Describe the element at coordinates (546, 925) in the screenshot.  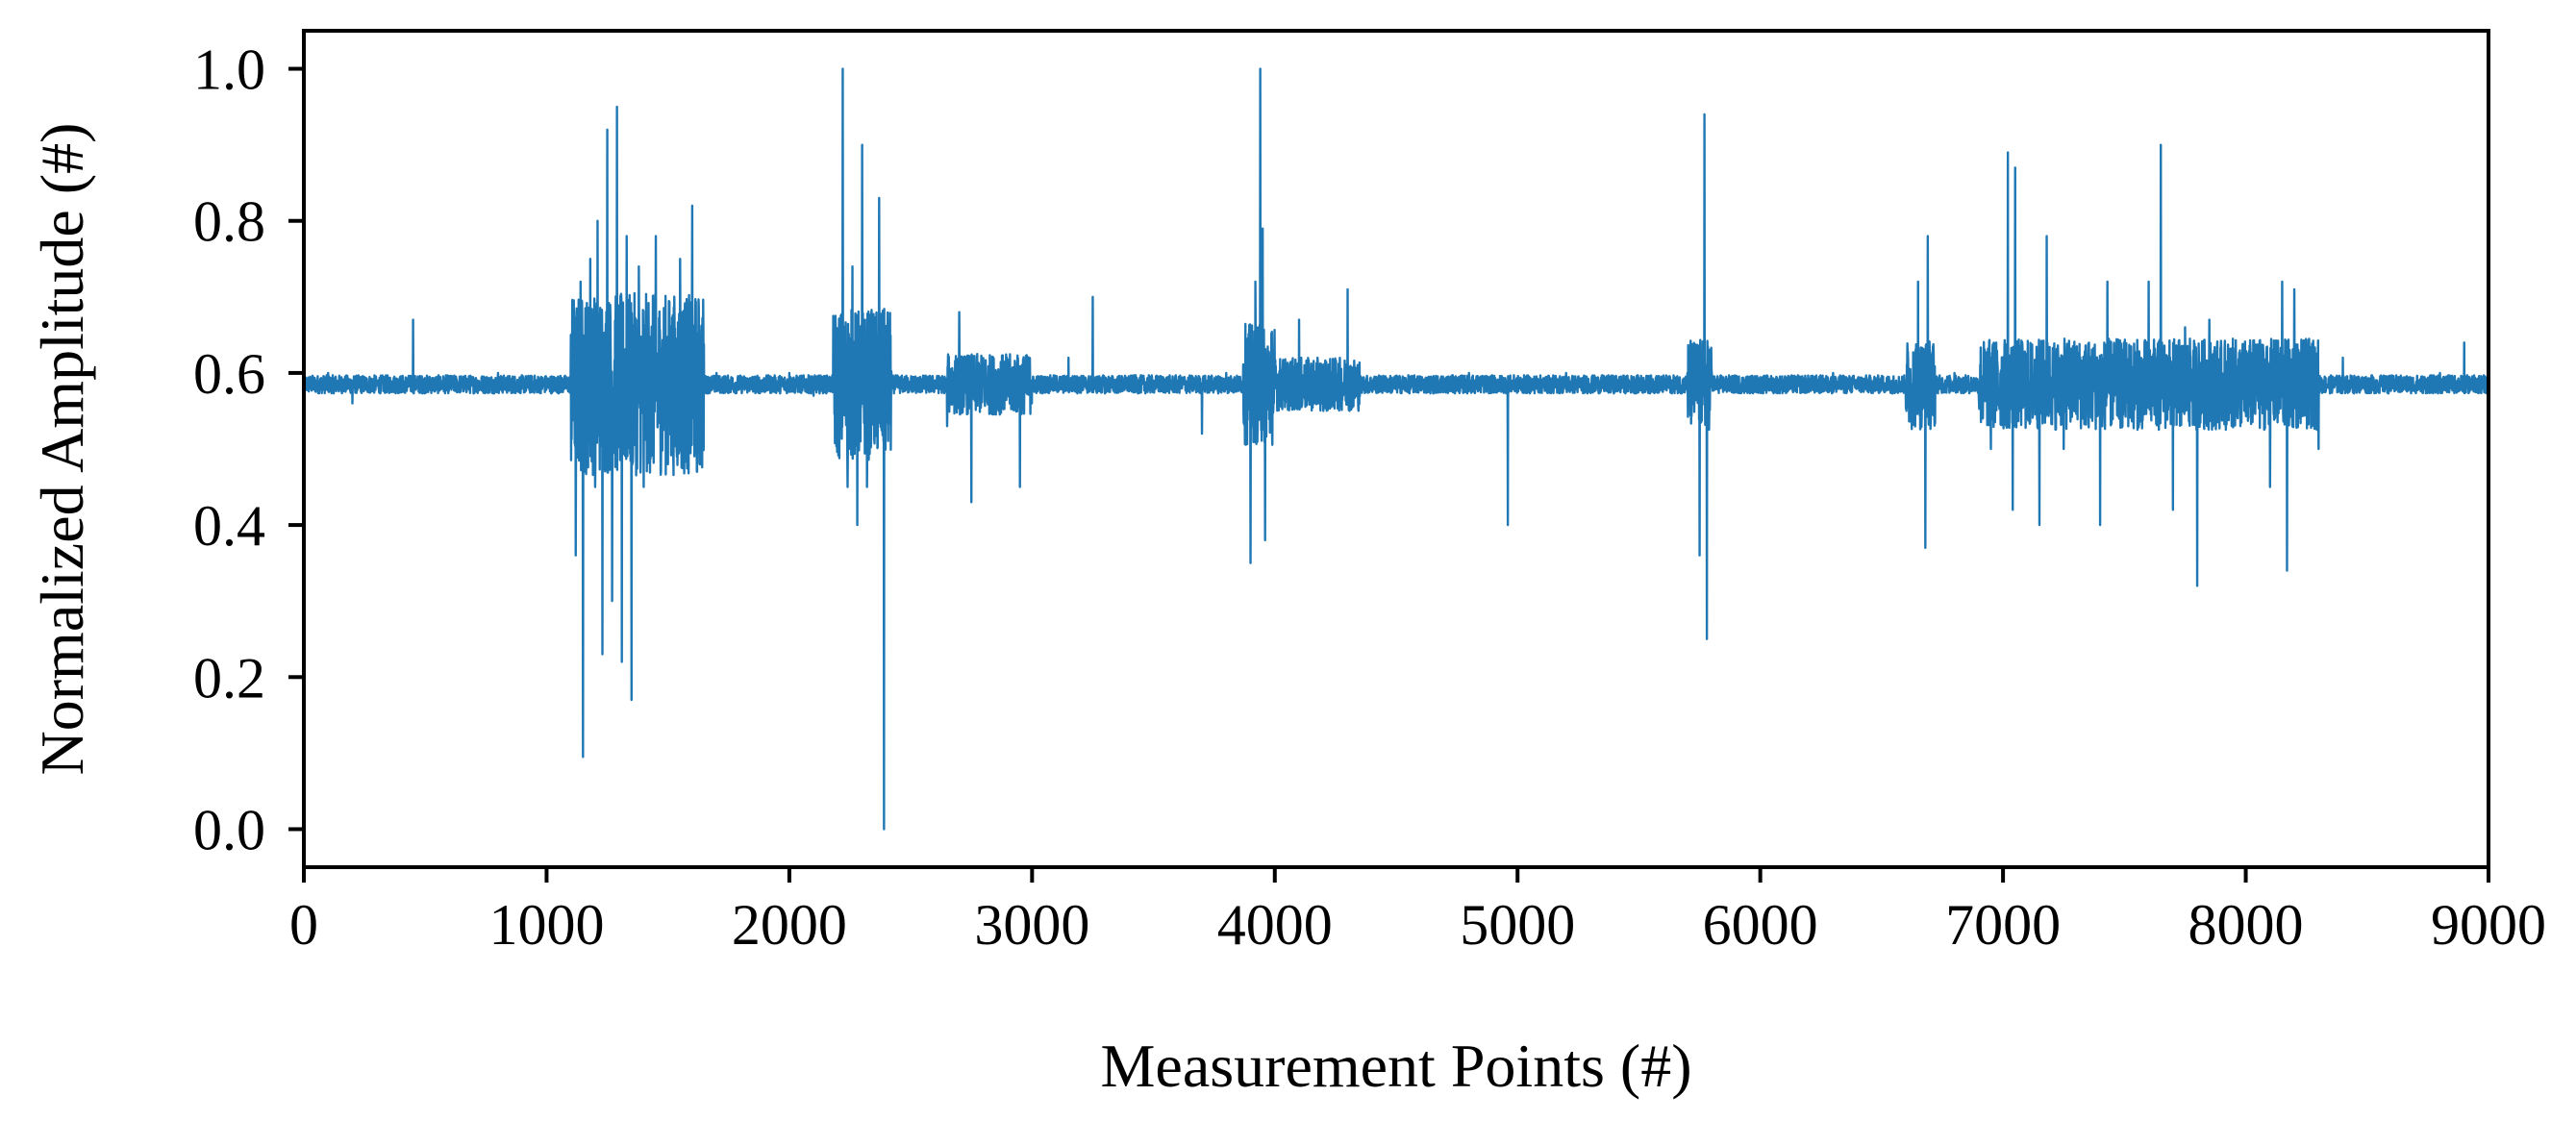
I see `x-tick-label: 1000` at that location.